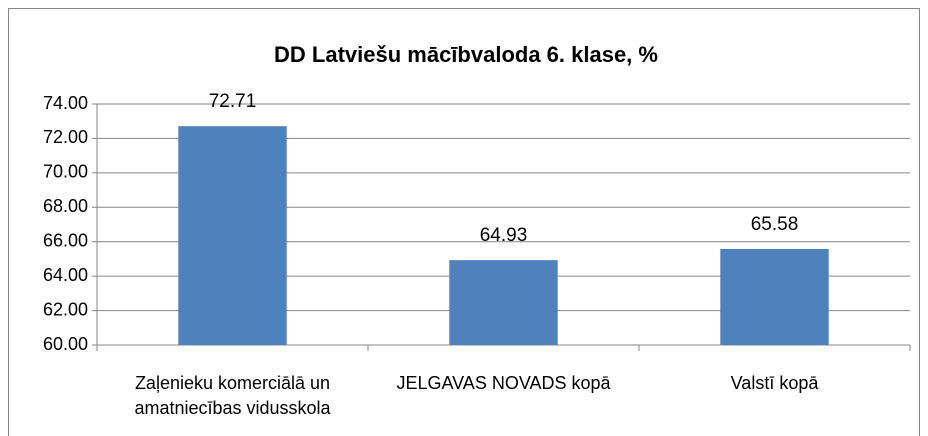 This screenshot has height=436, width=928. I want to click on value-label: 65.58, so click(775, 224).